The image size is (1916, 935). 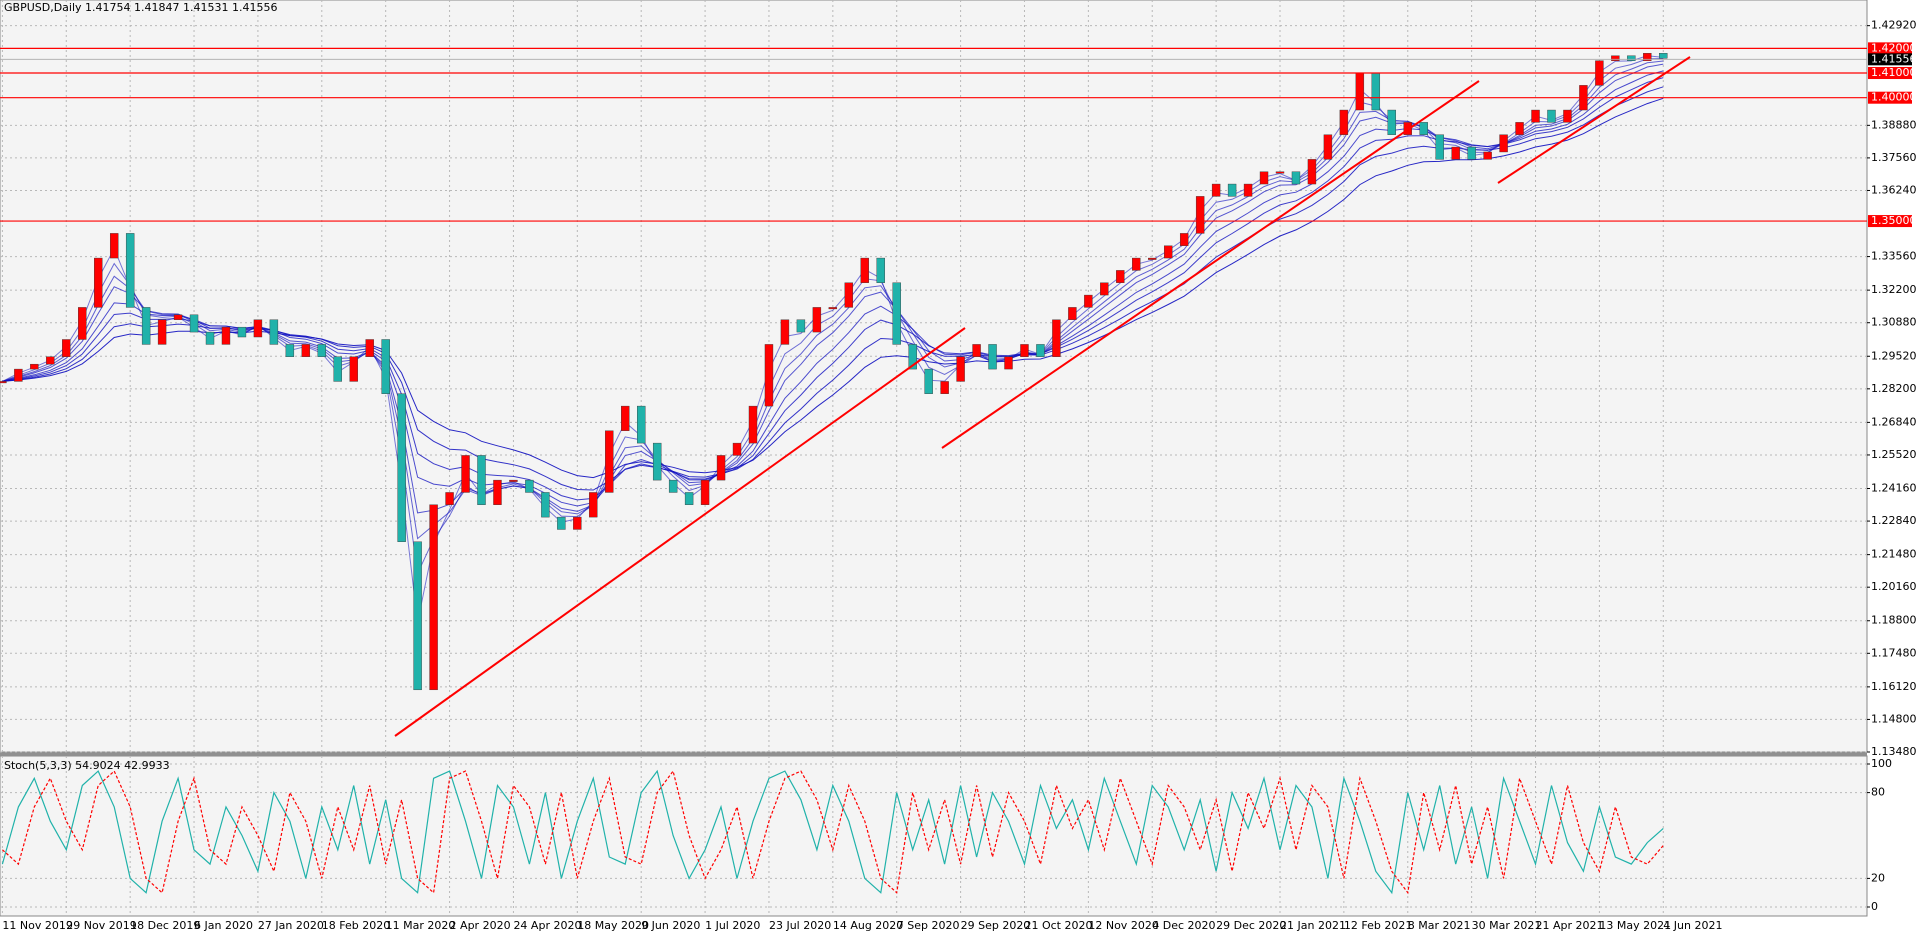 I want to click on y-tick-label: 1.13480, so click(x=1893, y=751).